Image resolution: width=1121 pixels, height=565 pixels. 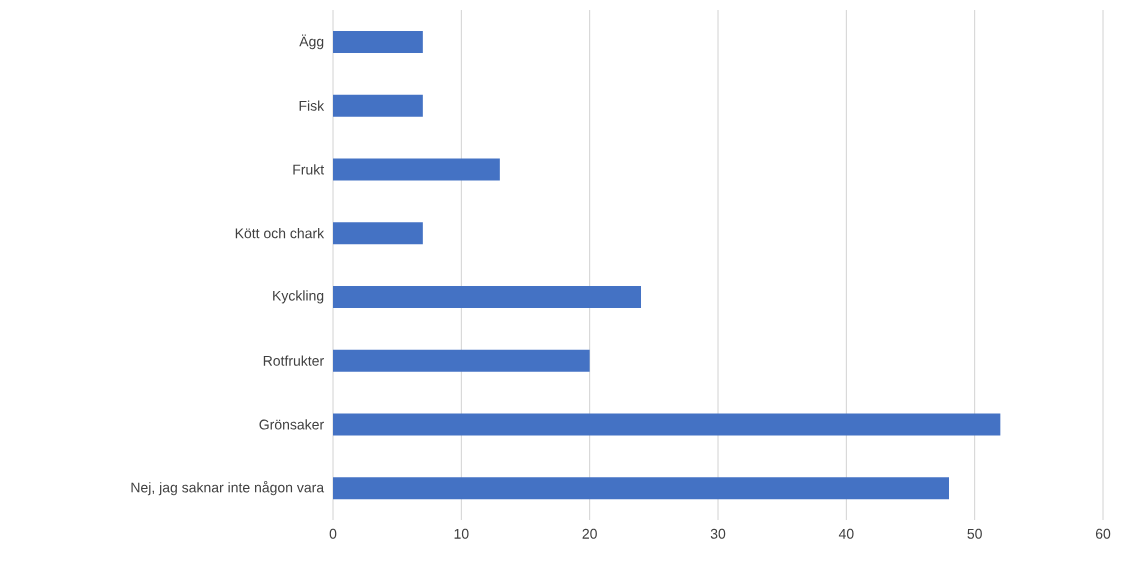 What do you see at coordinates (589, 533) in the screenshot?
I see `x-tick-label: 20` at bounding box center [589, 533].